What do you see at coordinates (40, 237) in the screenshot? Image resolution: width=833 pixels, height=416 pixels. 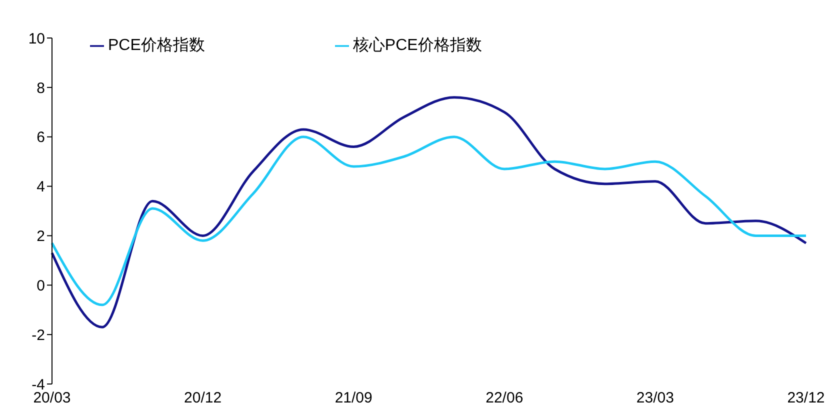 I see `y-tick-label: 2` at bounding box center [40, 237].